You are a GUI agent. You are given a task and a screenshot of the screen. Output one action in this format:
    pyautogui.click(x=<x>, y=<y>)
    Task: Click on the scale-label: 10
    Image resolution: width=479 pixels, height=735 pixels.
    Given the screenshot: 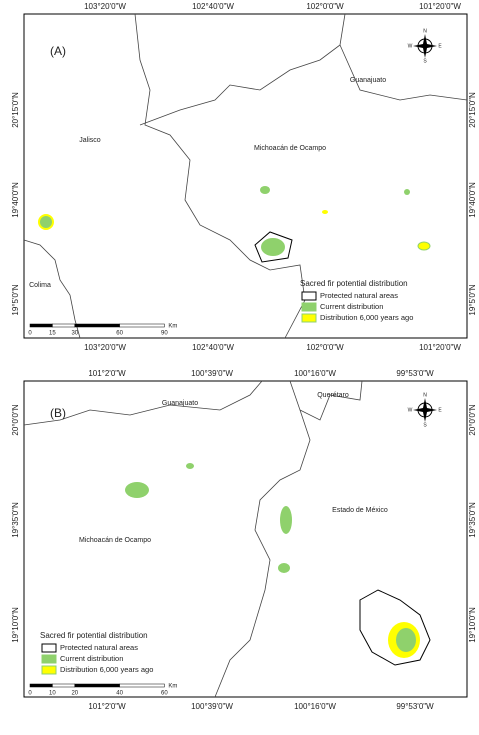 What is the action you would take?
    pyautogui.click(x=52, y=694)
    